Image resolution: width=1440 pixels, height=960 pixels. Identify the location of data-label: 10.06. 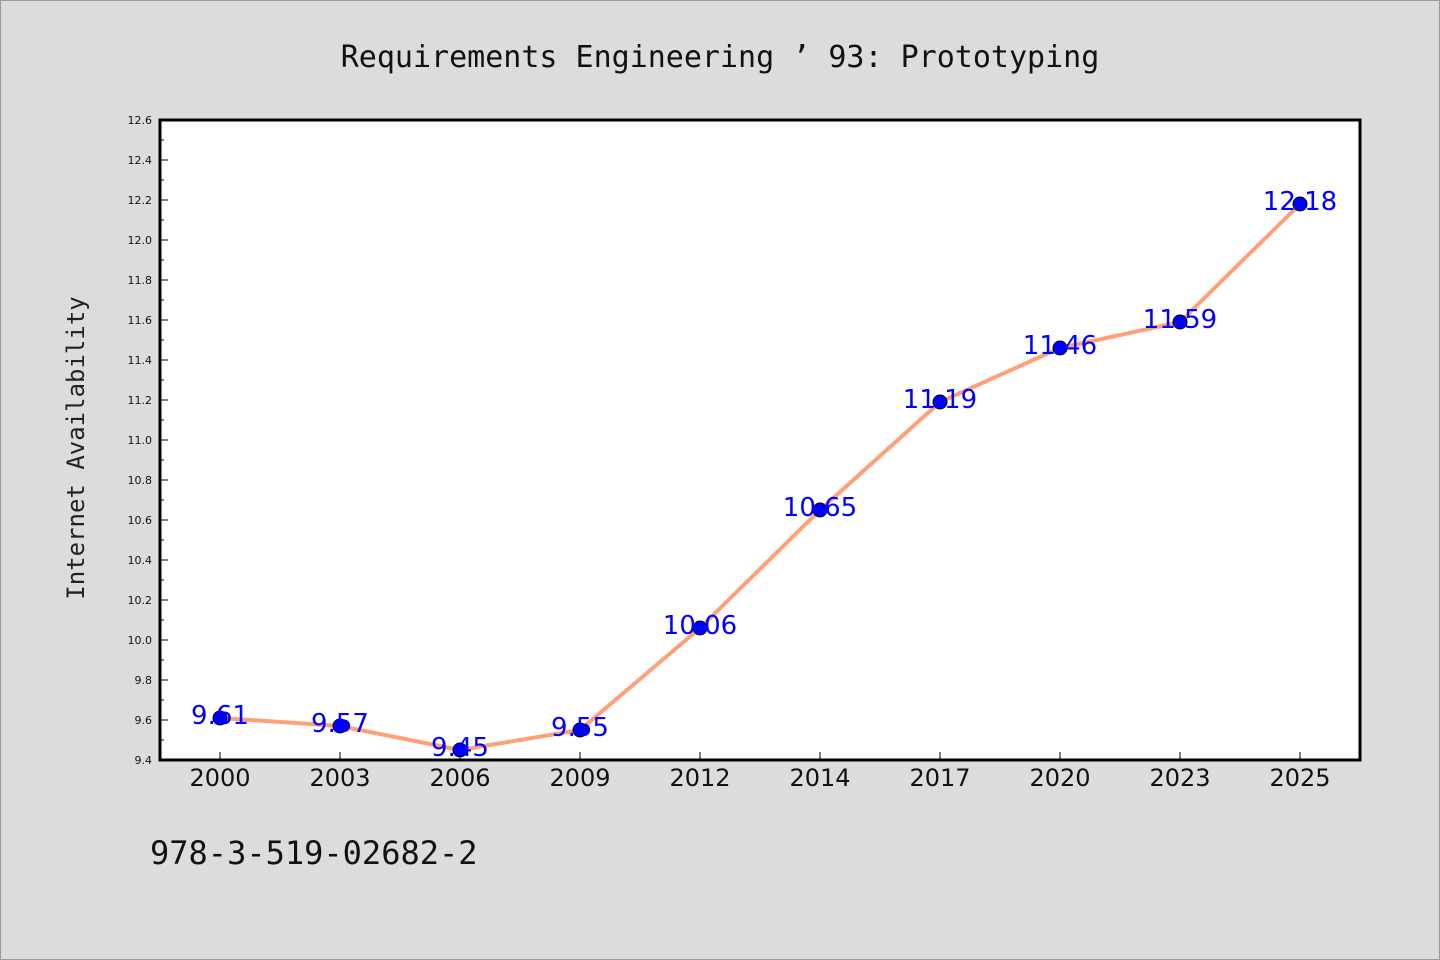
(700, 626).